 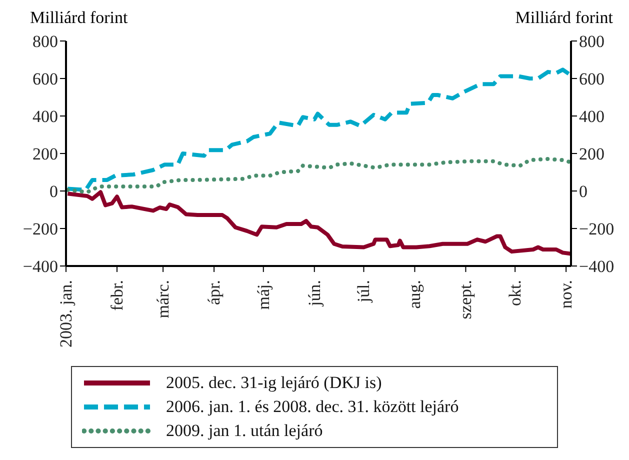 What do you see at coordinates (79, 18) in the screenshot?
I see `y-axis-title: Milliárd forint` at bounding box center [79, 18].